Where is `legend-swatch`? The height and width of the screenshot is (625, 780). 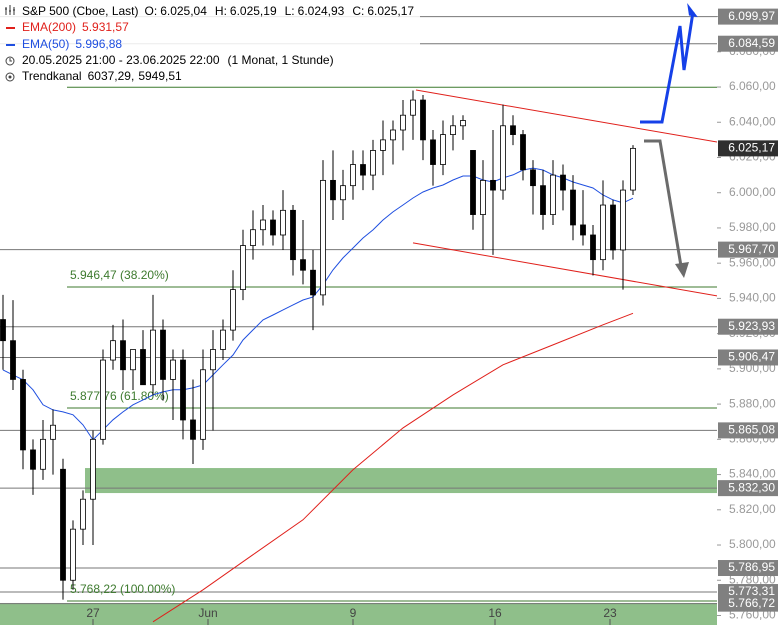 legend-swatch is located at coordinates (10, 28).